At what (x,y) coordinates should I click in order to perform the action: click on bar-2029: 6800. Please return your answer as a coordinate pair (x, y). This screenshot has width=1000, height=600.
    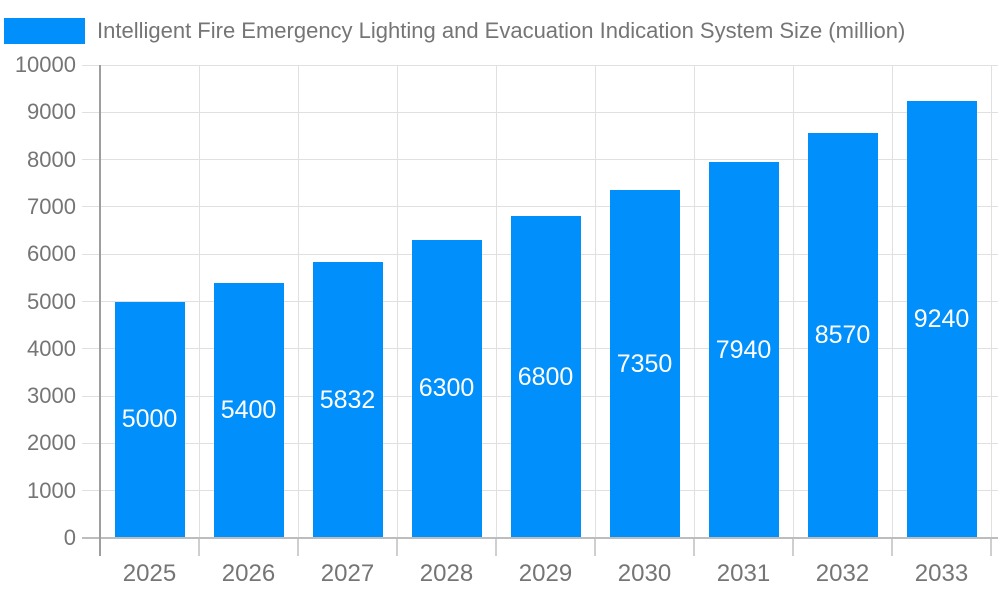
    Looking at the image, I should click on (545, 377).